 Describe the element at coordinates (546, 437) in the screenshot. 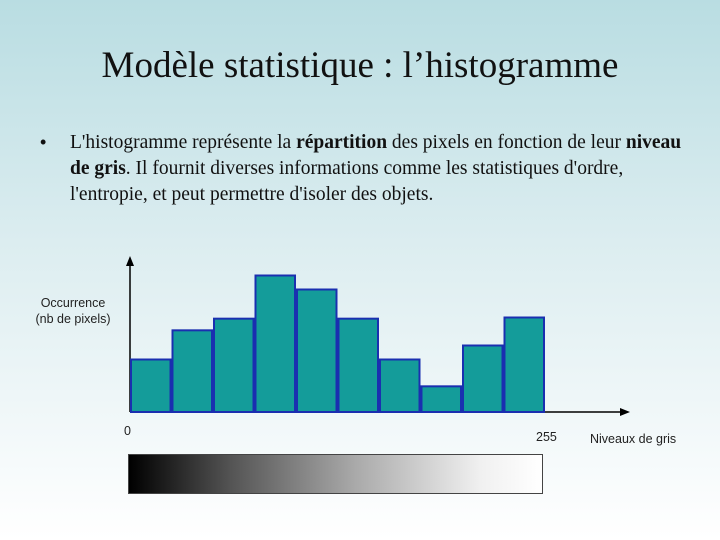

I see `x-axis-max-label: 255` at that location.